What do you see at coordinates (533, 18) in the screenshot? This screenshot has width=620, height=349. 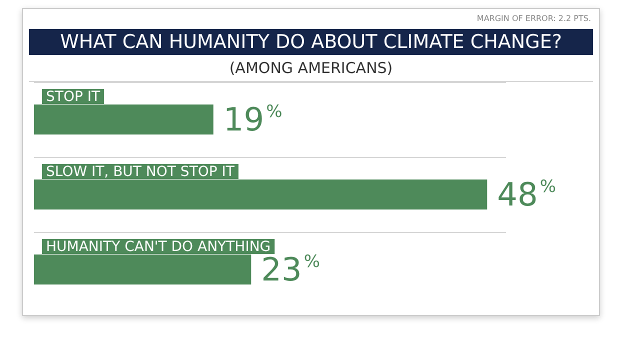 I see `text: MARGIN OF ERROR: 2.2 PTS.` at bounding box center [533, 18].